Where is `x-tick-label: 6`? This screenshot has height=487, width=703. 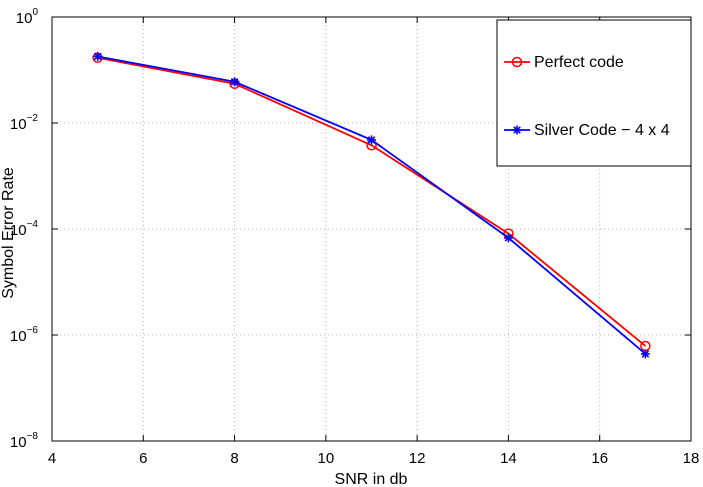
x-tick-label: 6 is located at coordinates (143, 458).